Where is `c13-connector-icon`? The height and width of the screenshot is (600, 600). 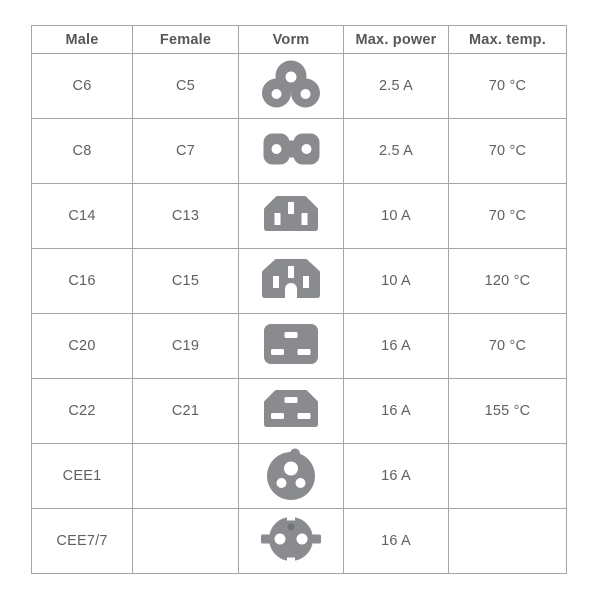 c13-connector-icon is located at coordinates (291, 214).